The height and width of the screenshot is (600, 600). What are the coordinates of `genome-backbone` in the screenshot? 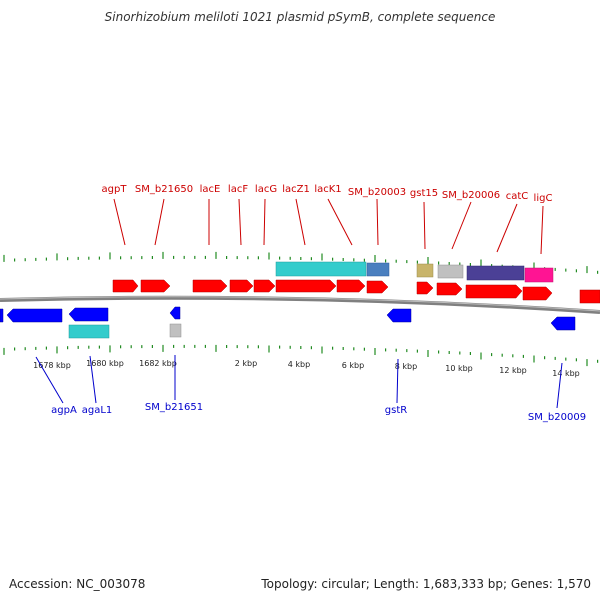 It's located at (300, 304).